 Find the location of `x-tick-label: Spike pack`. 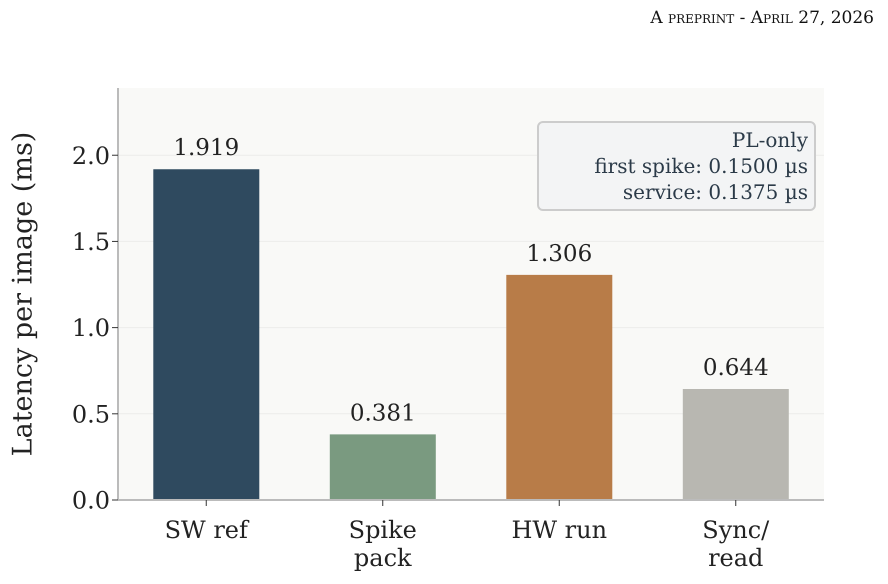

x-tick-label: Spike pack is located at coordinates (382, 544).